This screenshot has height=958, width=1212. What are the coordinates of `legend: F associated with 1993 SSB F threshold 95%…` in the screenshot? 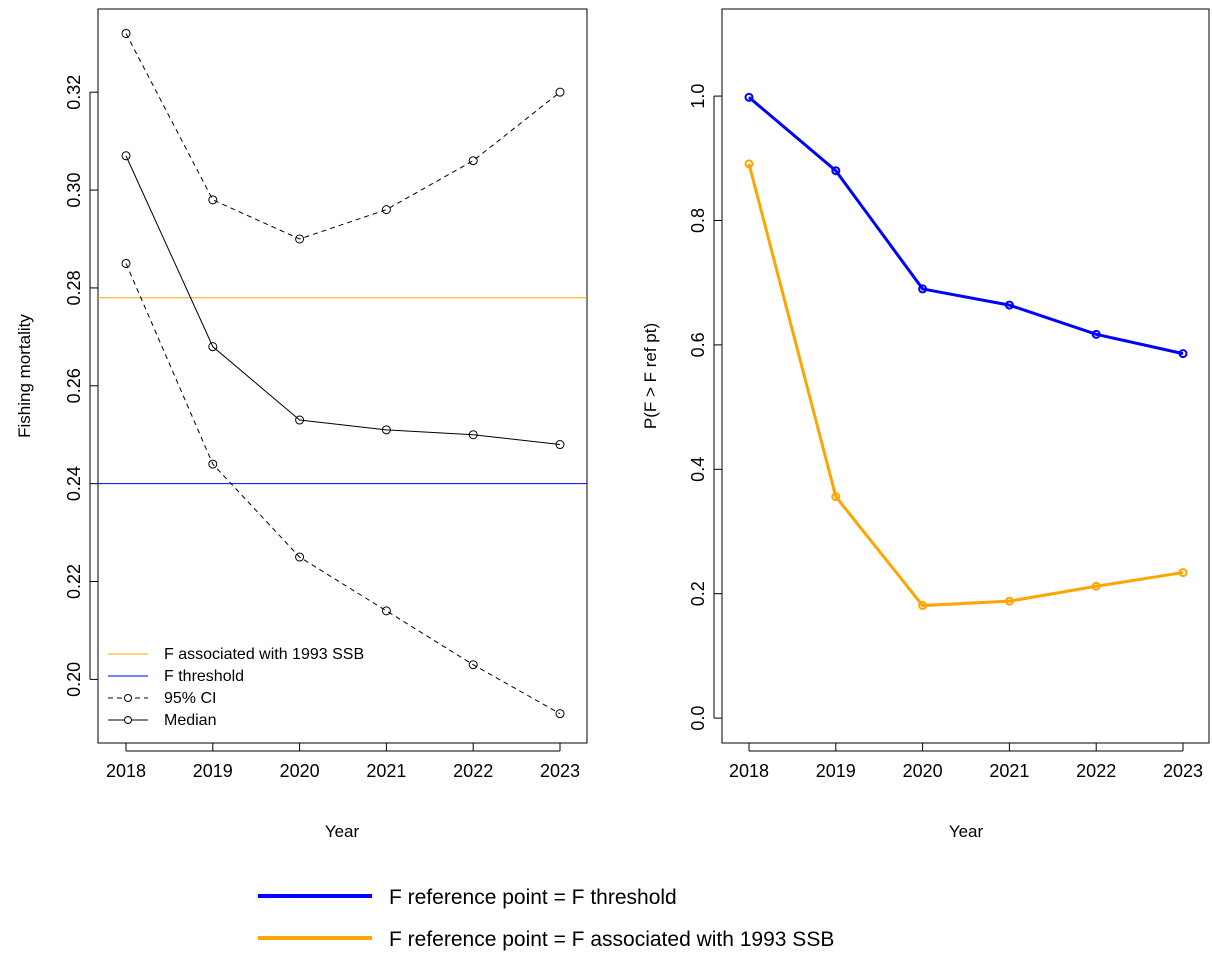 It's located at (236, 687).